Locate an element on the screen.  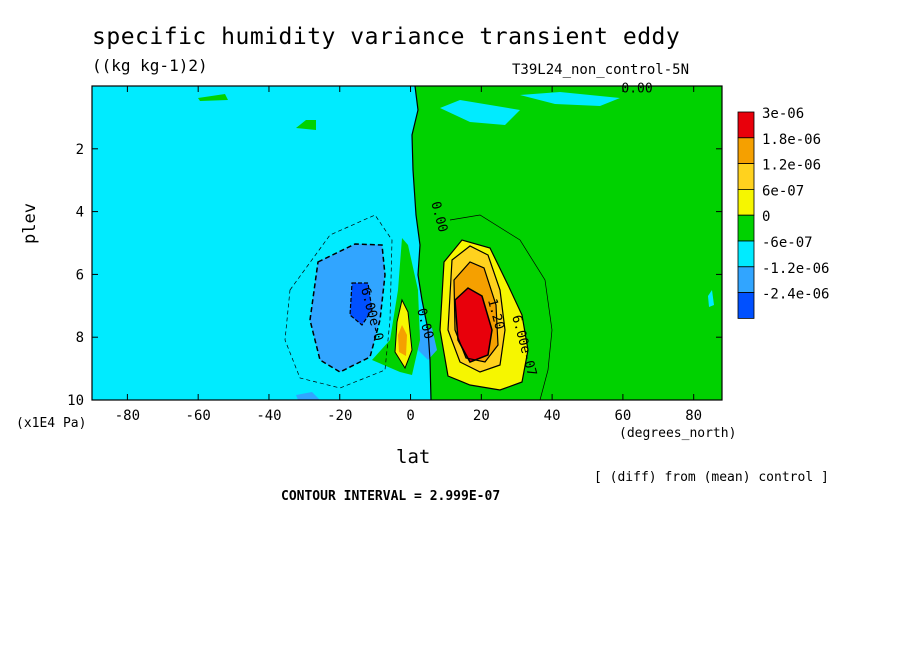
field-edge-negative-patch is located at coordinates (711, 298).